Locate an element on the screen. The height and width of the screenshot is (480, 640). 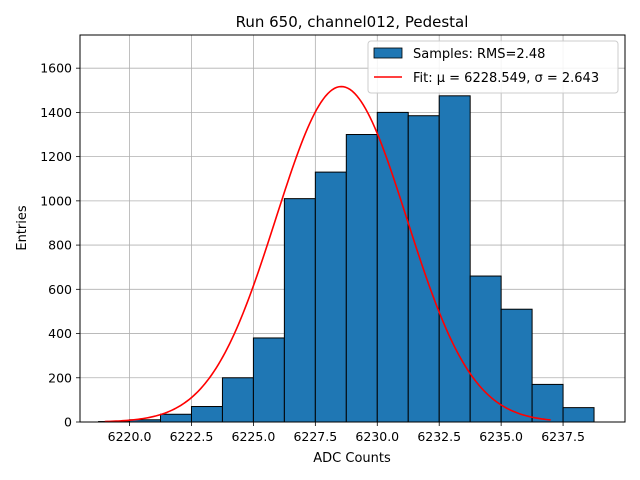
y-axis-ticks: 0 200 400 600 800 1000 1200 1400 1600 is located at coordinates (60, 245).